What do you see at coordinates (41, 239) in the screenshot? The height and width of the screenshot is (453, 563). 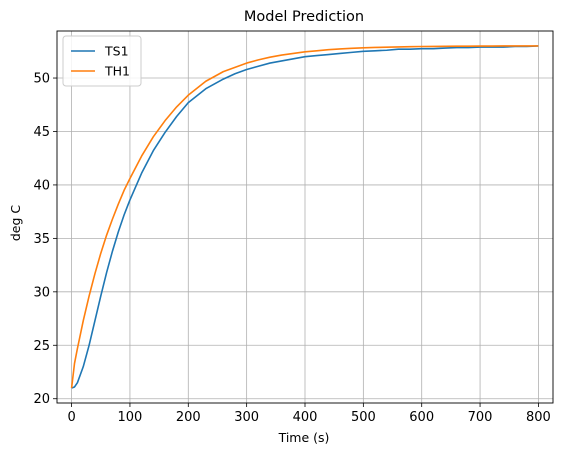 I see `y-tick-label: 35` at bounding box center [41, 239].